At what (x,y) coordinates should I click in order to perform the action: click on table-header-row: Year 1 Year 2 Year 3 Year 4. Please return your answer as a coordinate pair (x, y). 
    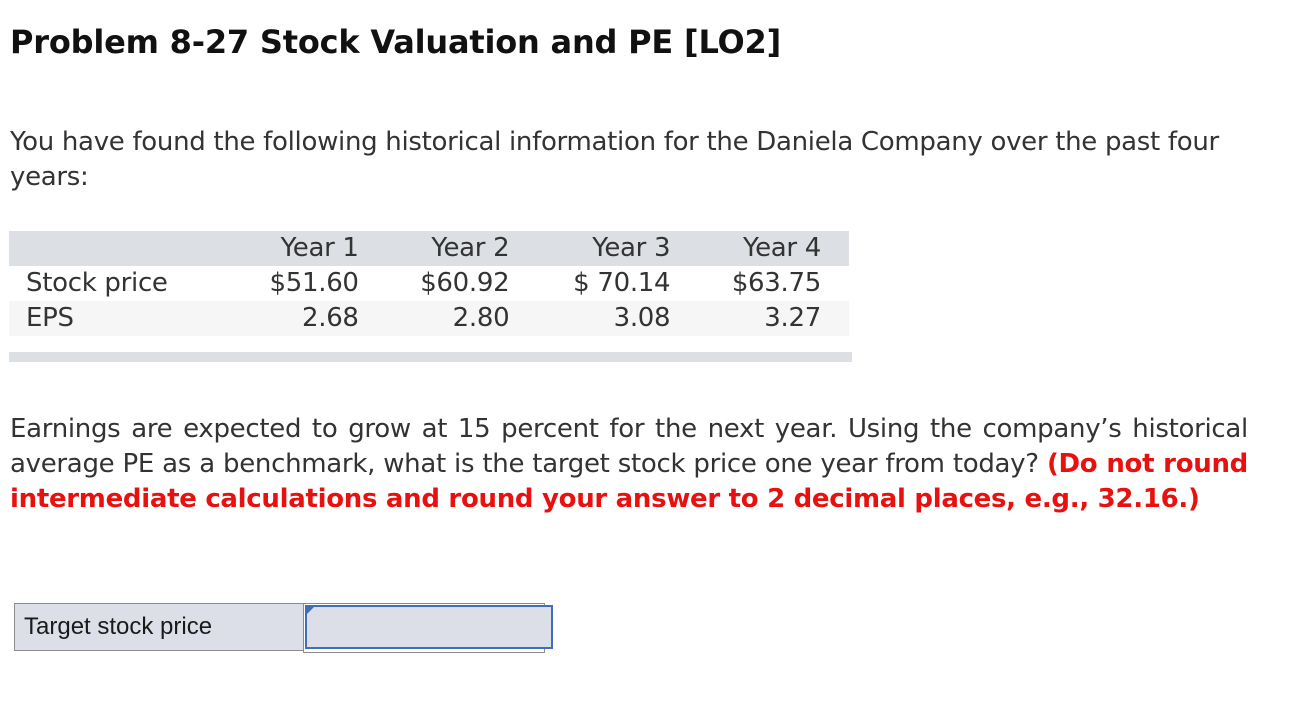
    Looking at the image, I should click on (429, 248).